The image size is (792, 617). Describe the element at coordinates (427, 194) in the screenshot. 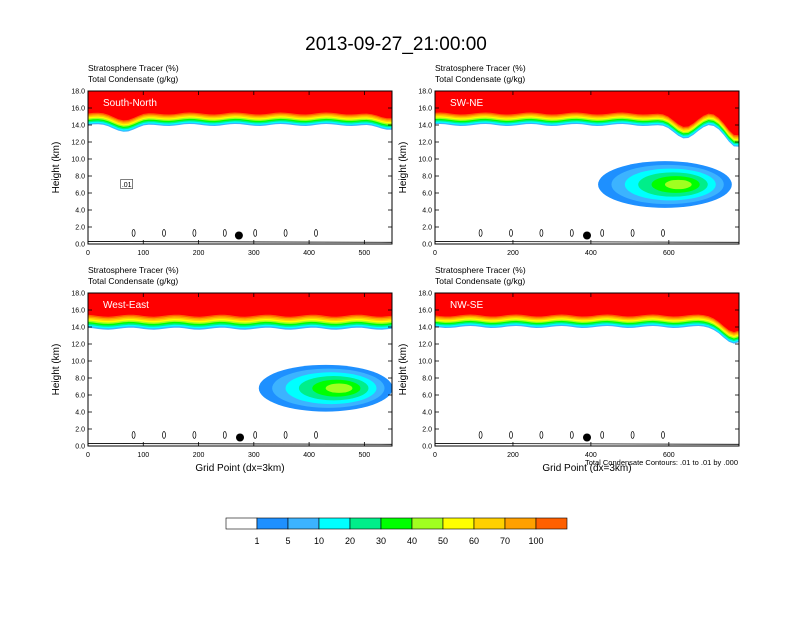

I see `y-tick-label: 6.0` at that location.